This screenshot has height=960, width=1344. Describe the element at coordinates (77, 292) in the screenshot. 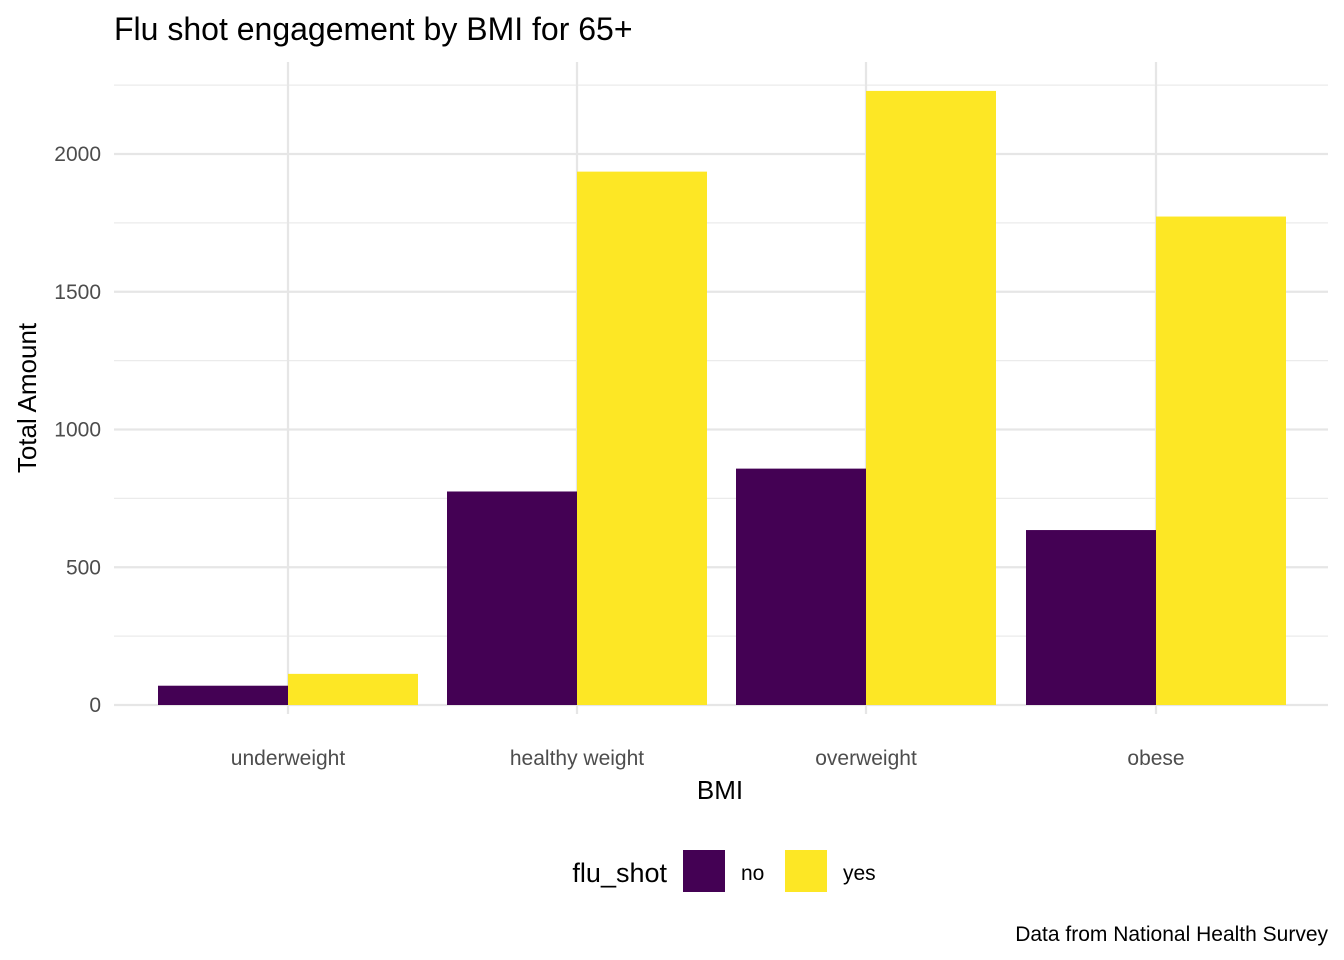

I see `y-tick-label: 1500` at that location.